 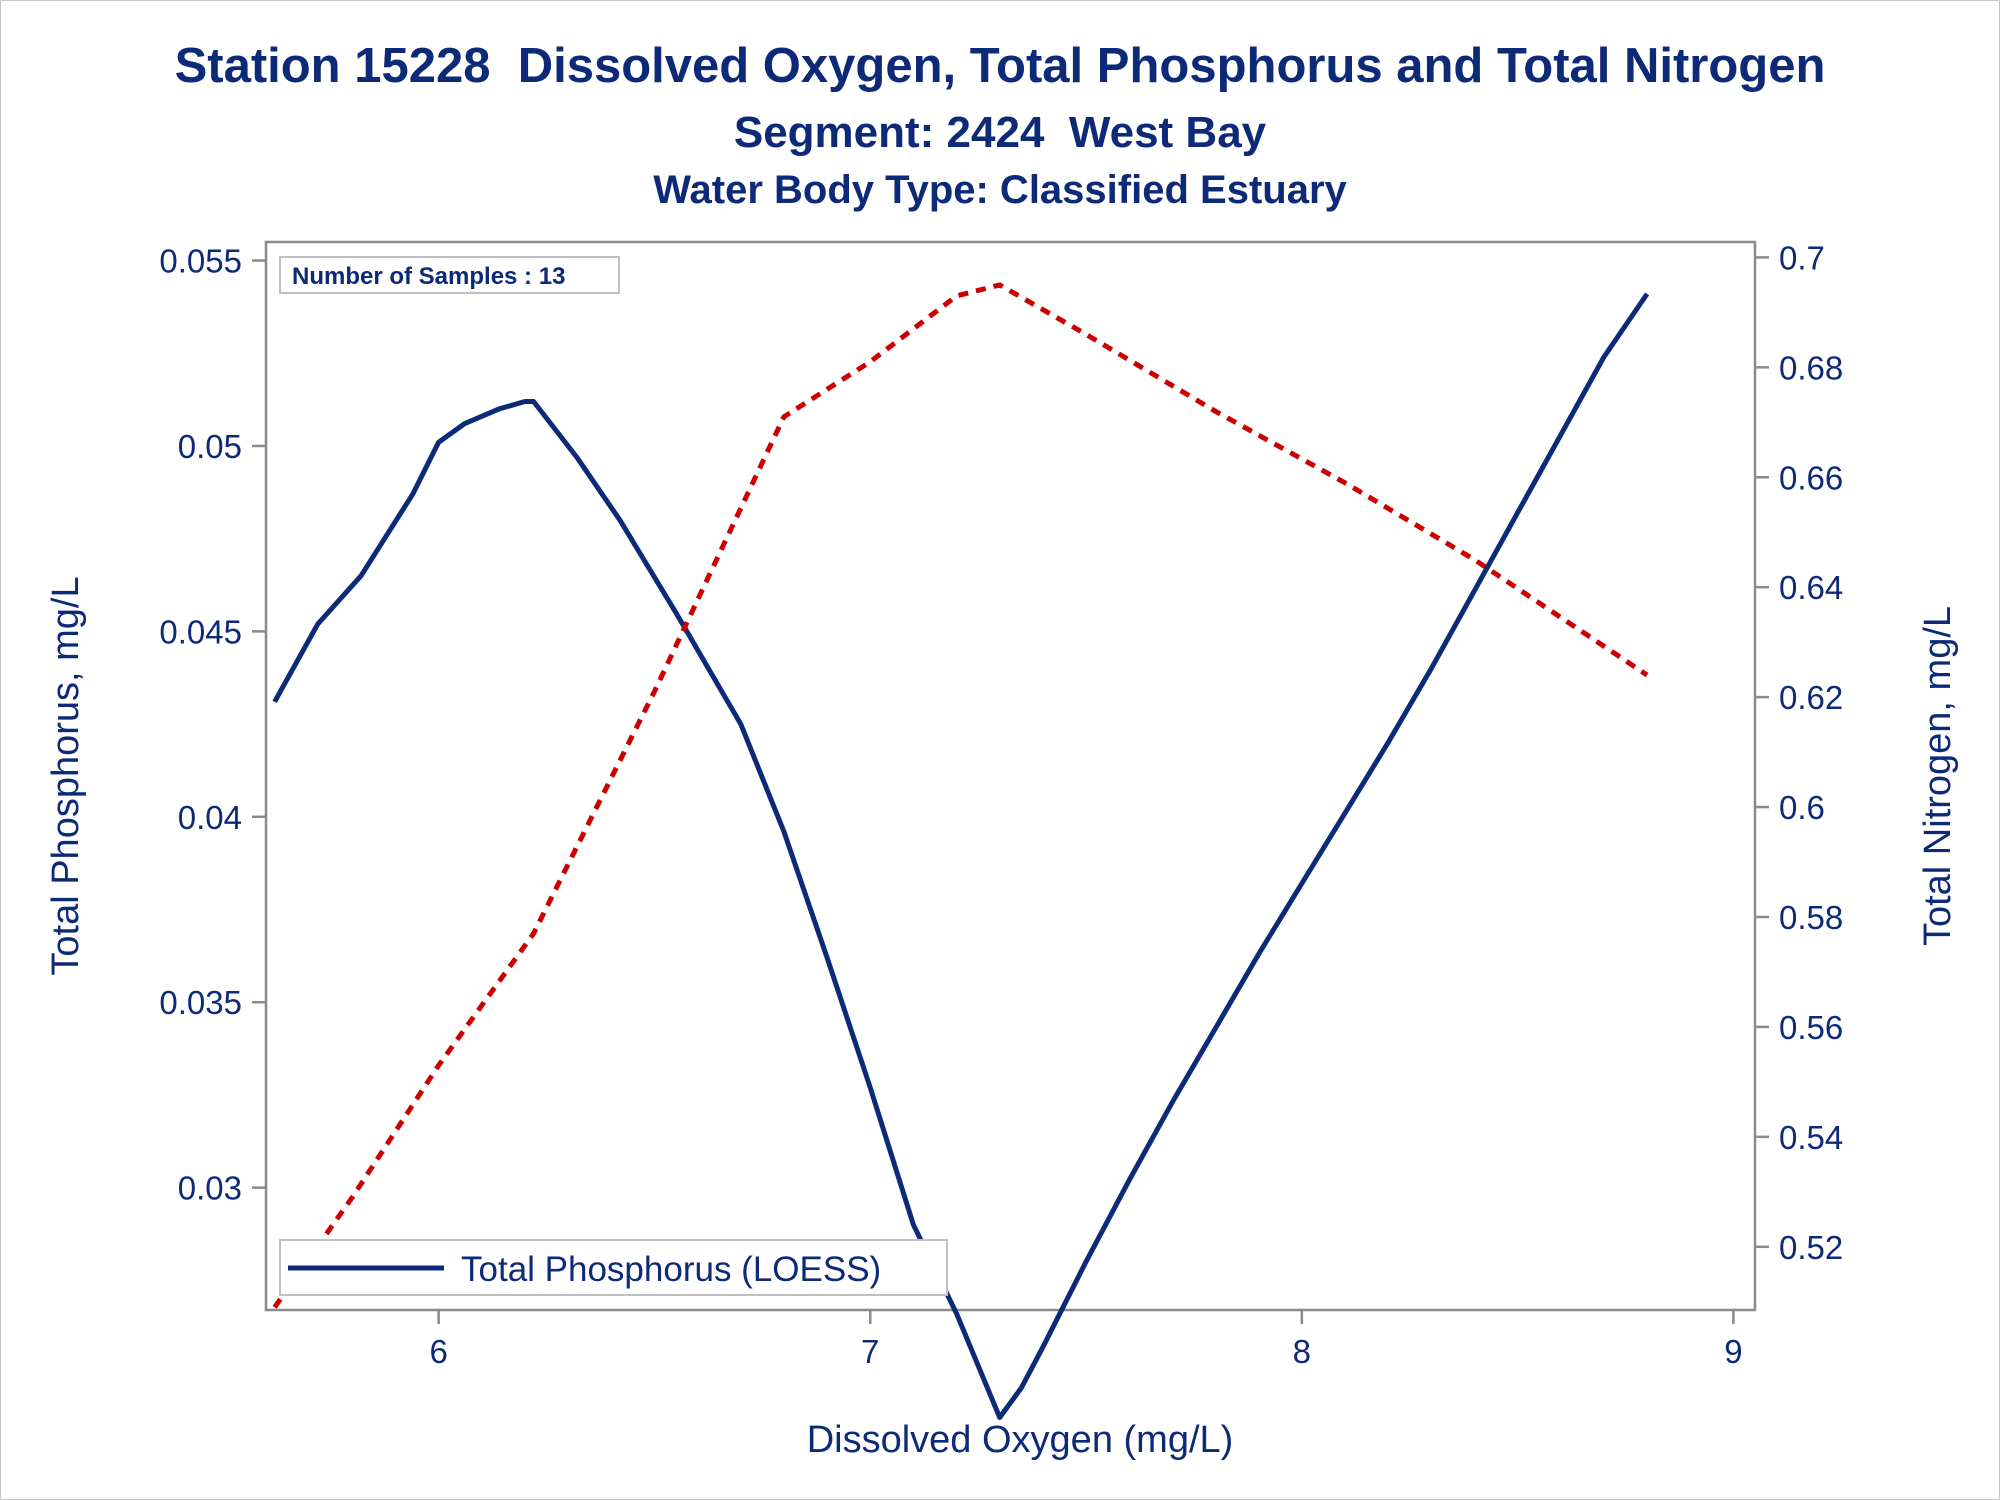 I want to click on legend: Total Phosphorus (LOESS), so click(x=613, y=1267).